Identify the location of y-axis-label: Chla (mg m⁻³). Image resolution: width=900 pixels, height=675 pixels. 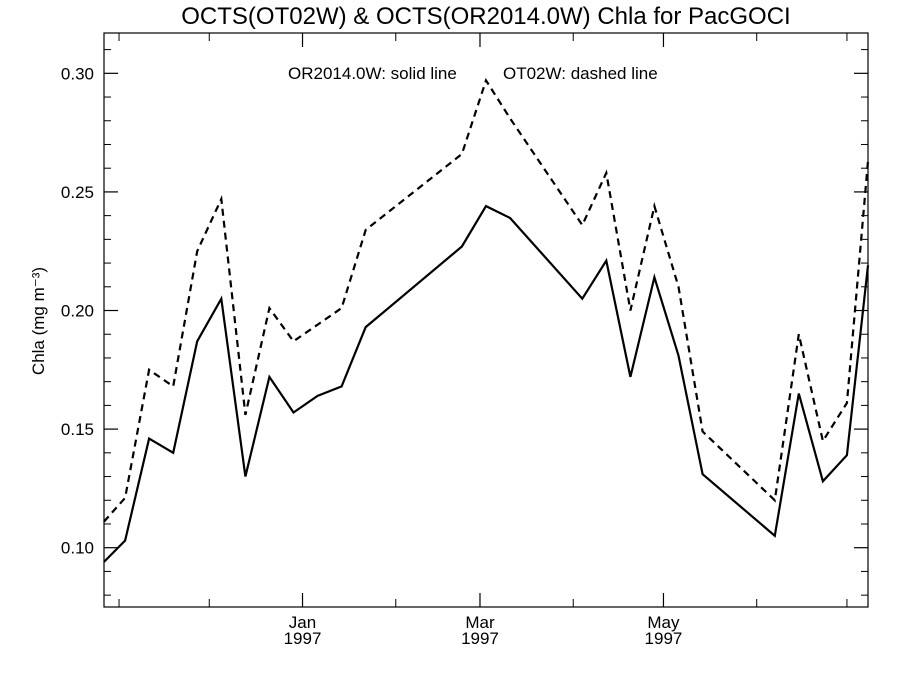
(38, 321).